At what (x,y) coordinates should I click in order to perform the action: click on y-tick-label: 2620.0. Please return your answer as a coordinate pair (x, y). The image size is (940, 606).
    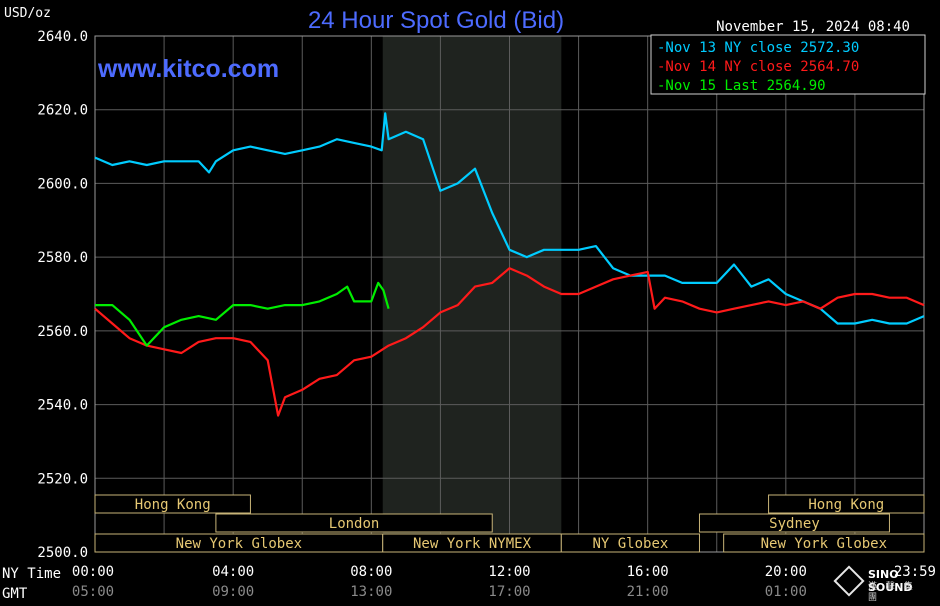
    Looking at the image, I should click on (62, 111).